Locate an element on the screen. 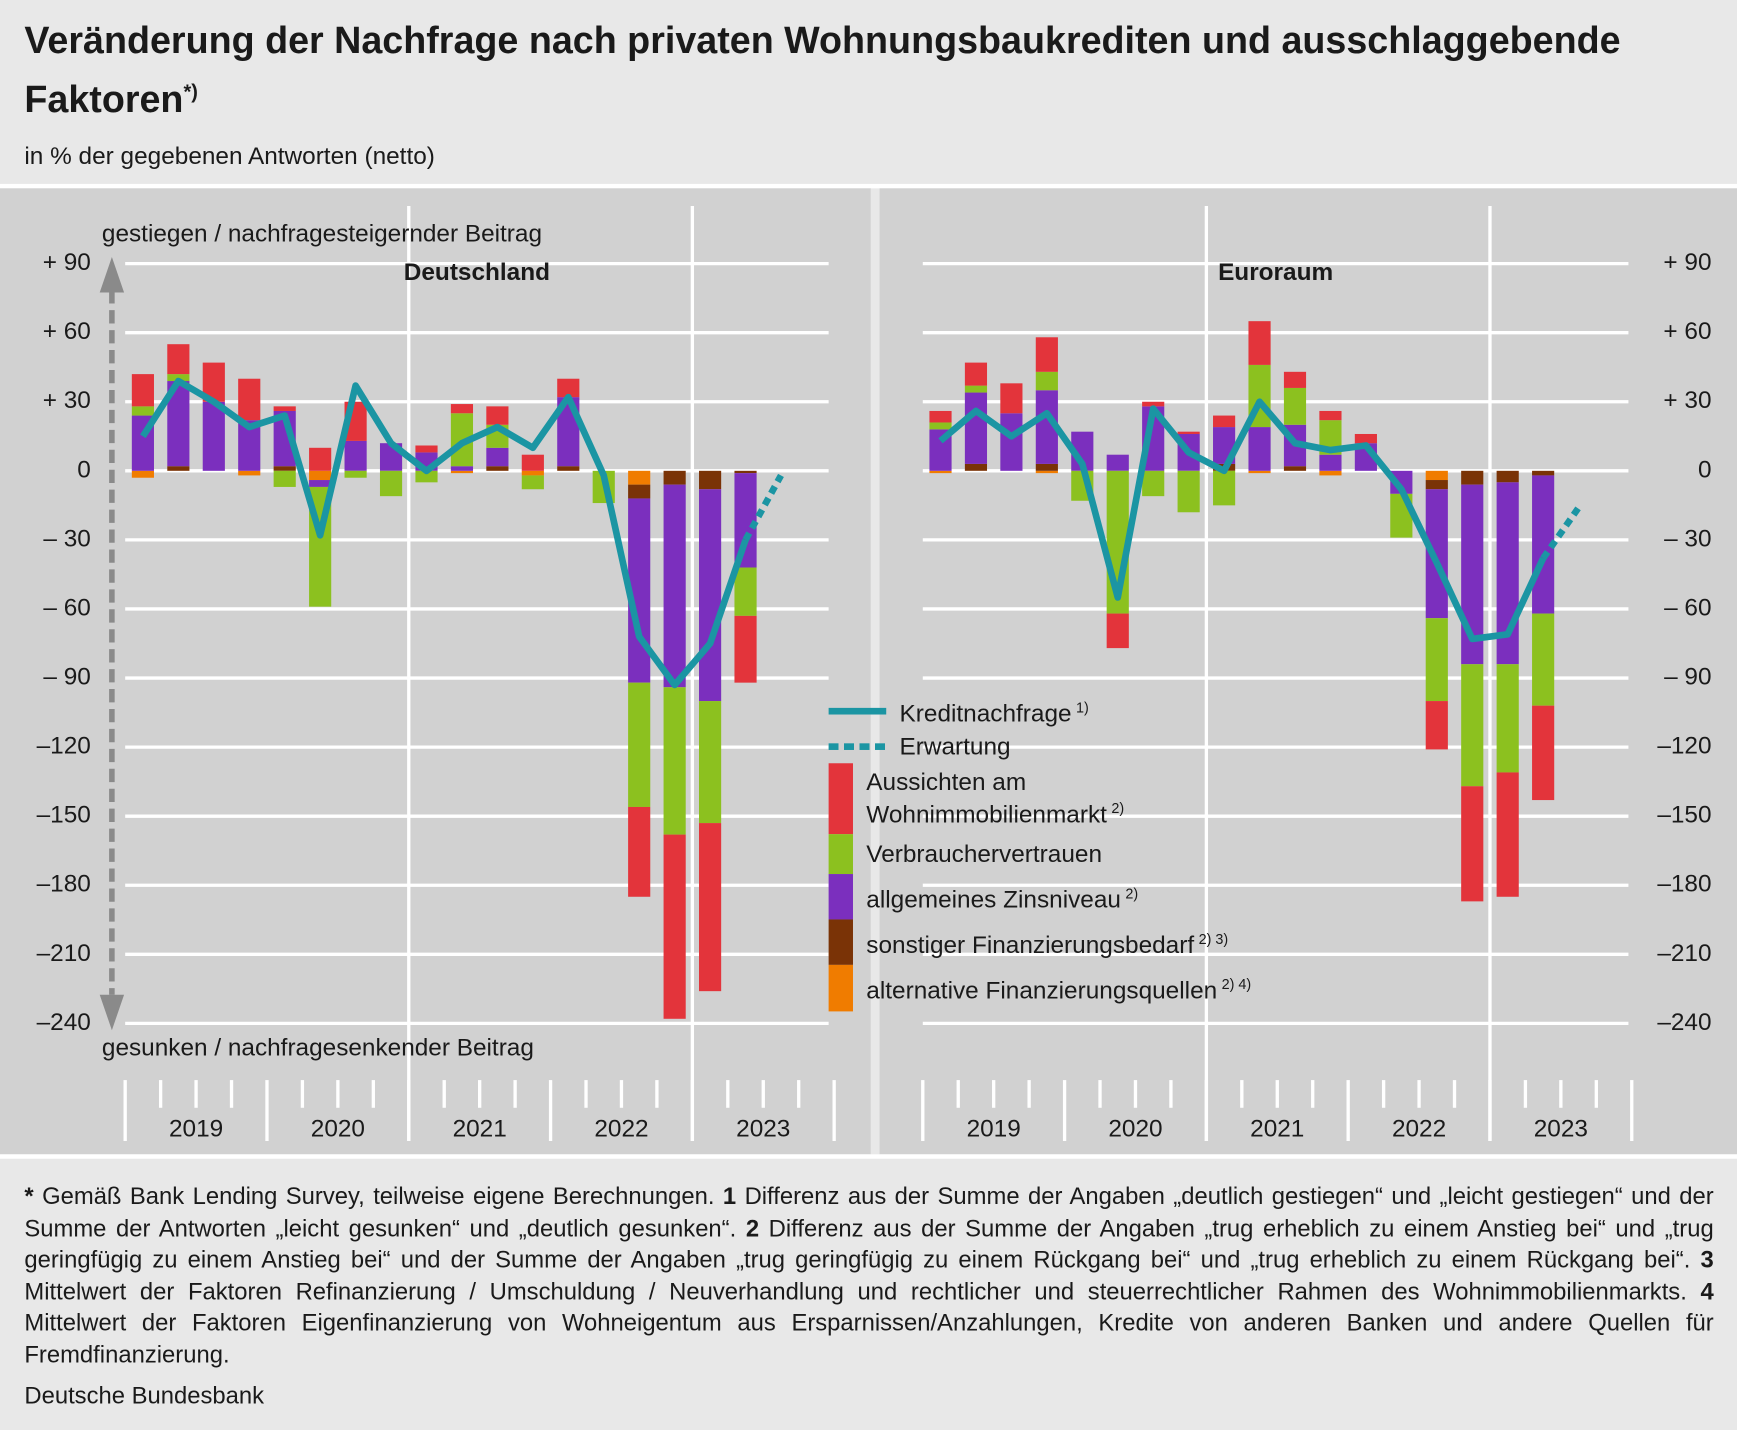 This screenshot has width=1737, height=1430. legend-text: allgemeines Zinsniveau 2) is located at coordinates (1002, 897).